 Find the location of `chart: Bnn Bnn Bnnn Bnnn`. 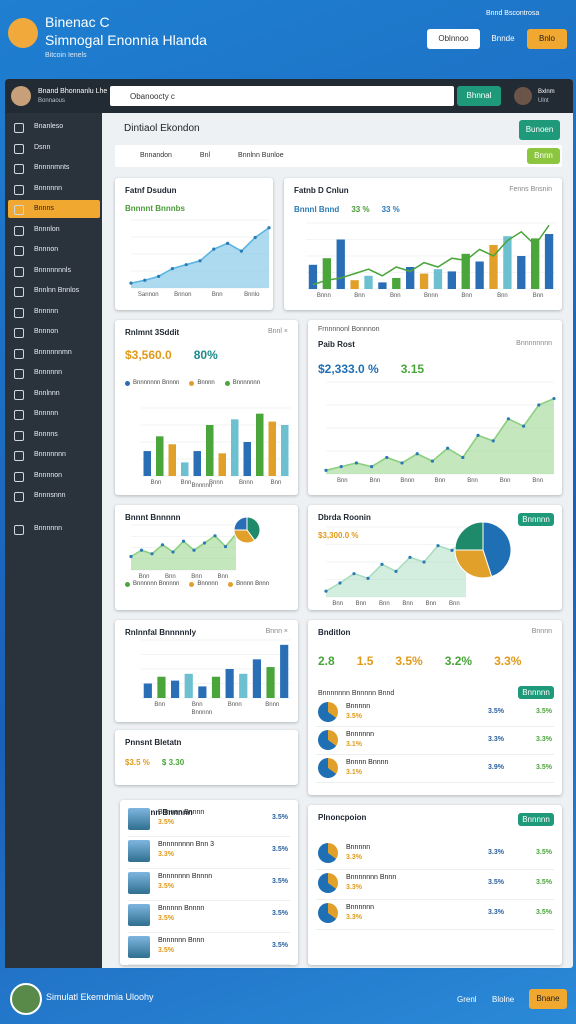

chart: Bnn Bnn Bnnn Bnnn is located at coordinates (216, 673).